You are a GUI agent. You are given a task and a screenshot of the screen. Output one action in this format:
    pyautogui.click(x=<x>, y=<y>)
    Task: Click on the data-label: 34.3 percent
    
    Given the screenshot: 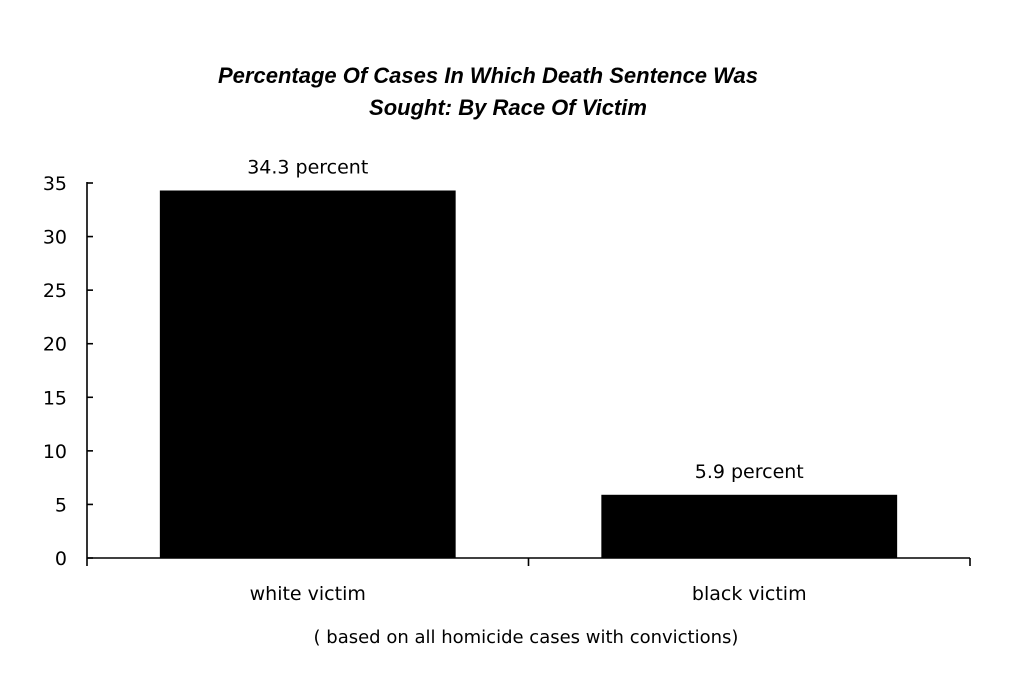 What is the action you would take?
    pyautogui.click(x=307, y=168)
    